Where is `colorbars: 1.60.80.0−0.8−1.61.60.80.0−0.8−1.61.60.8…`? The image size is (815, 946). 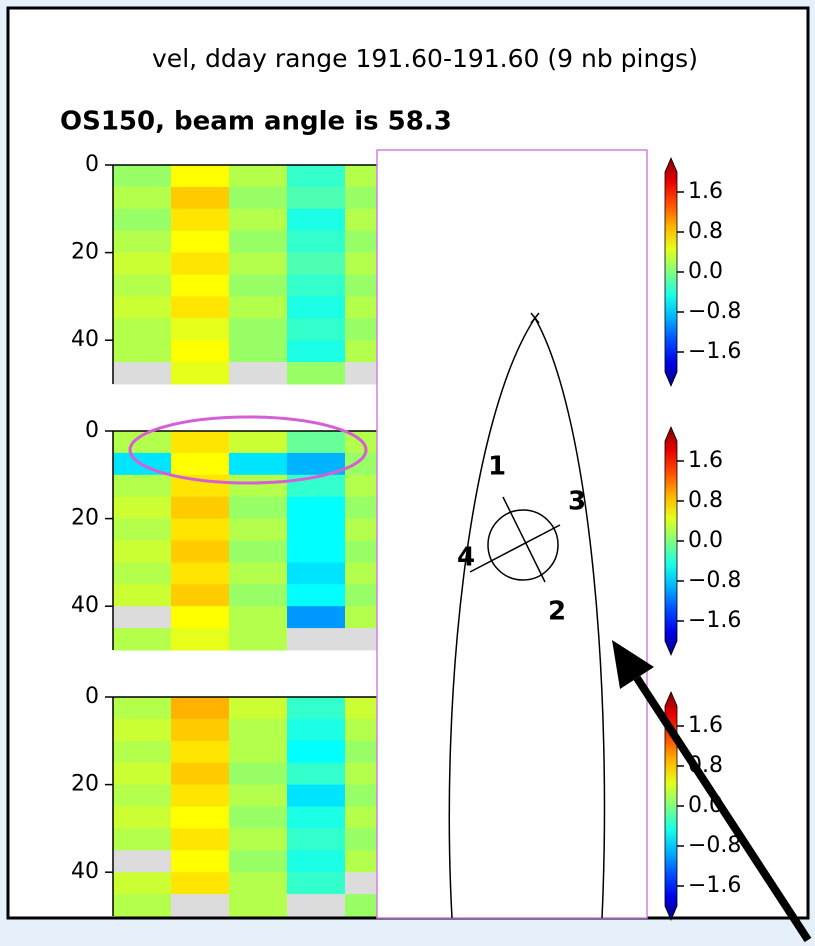
colorbars: 1.60.80.0−0.8−1.61.60.80.0−0.8−1.61.60.8… is located at coordinates (702, 539).